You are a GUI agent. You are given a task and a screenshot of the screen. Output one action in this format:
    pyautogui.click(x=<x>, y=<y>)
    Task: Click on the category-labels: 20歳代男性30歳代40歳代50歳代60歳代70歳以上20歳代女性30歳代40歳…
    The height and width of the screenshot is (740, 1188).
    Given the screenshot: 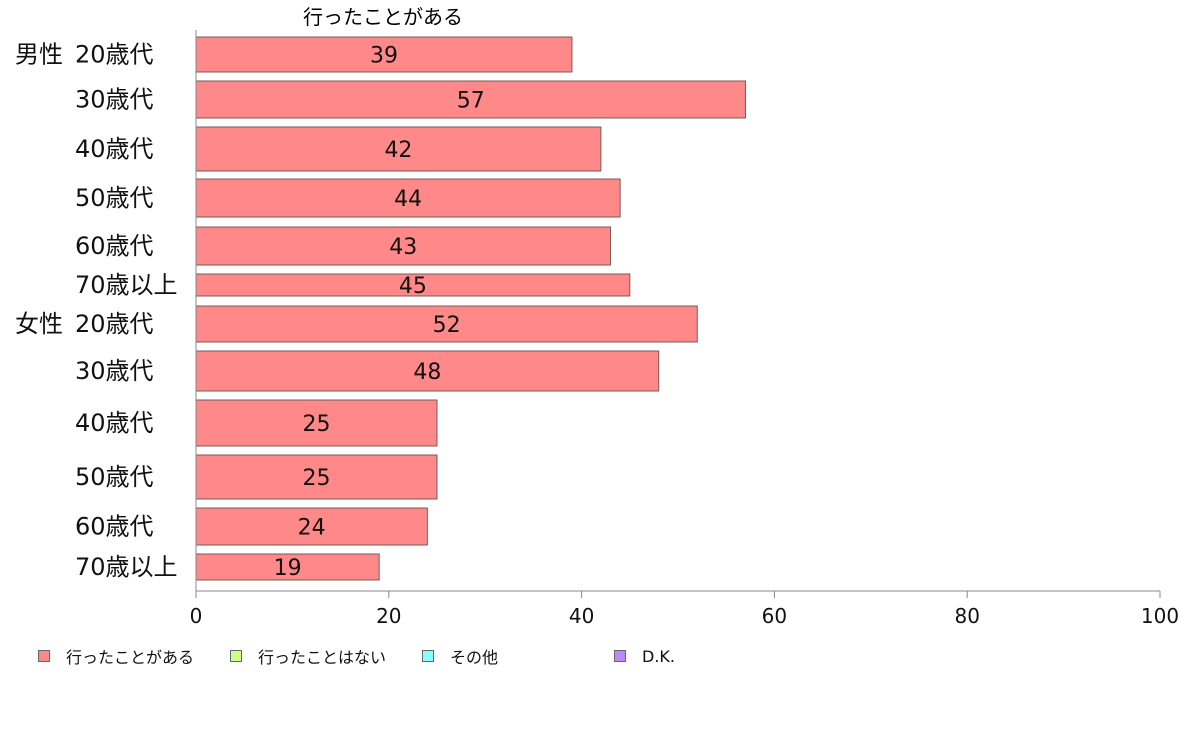 What is the action you would take?
    pyautogui.click(x=96, y=311)
    